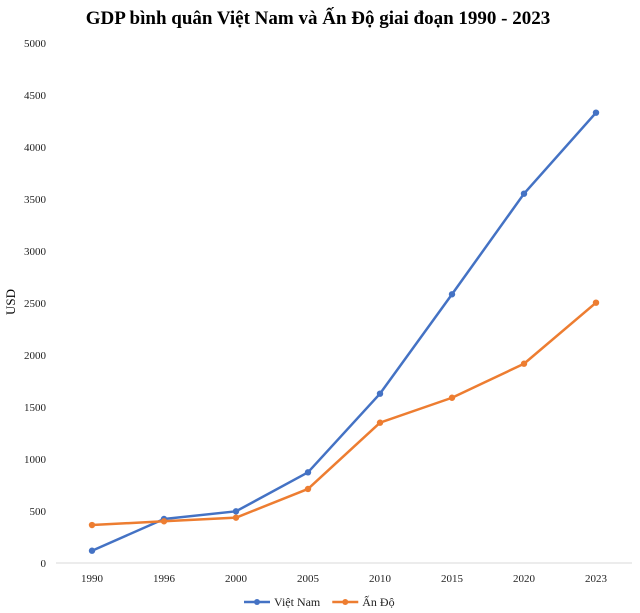 The image size is (640, 613). Describe the element at coordinates (380, 579) in the screenshot. I see `x-tick-label: 2010` at that location.